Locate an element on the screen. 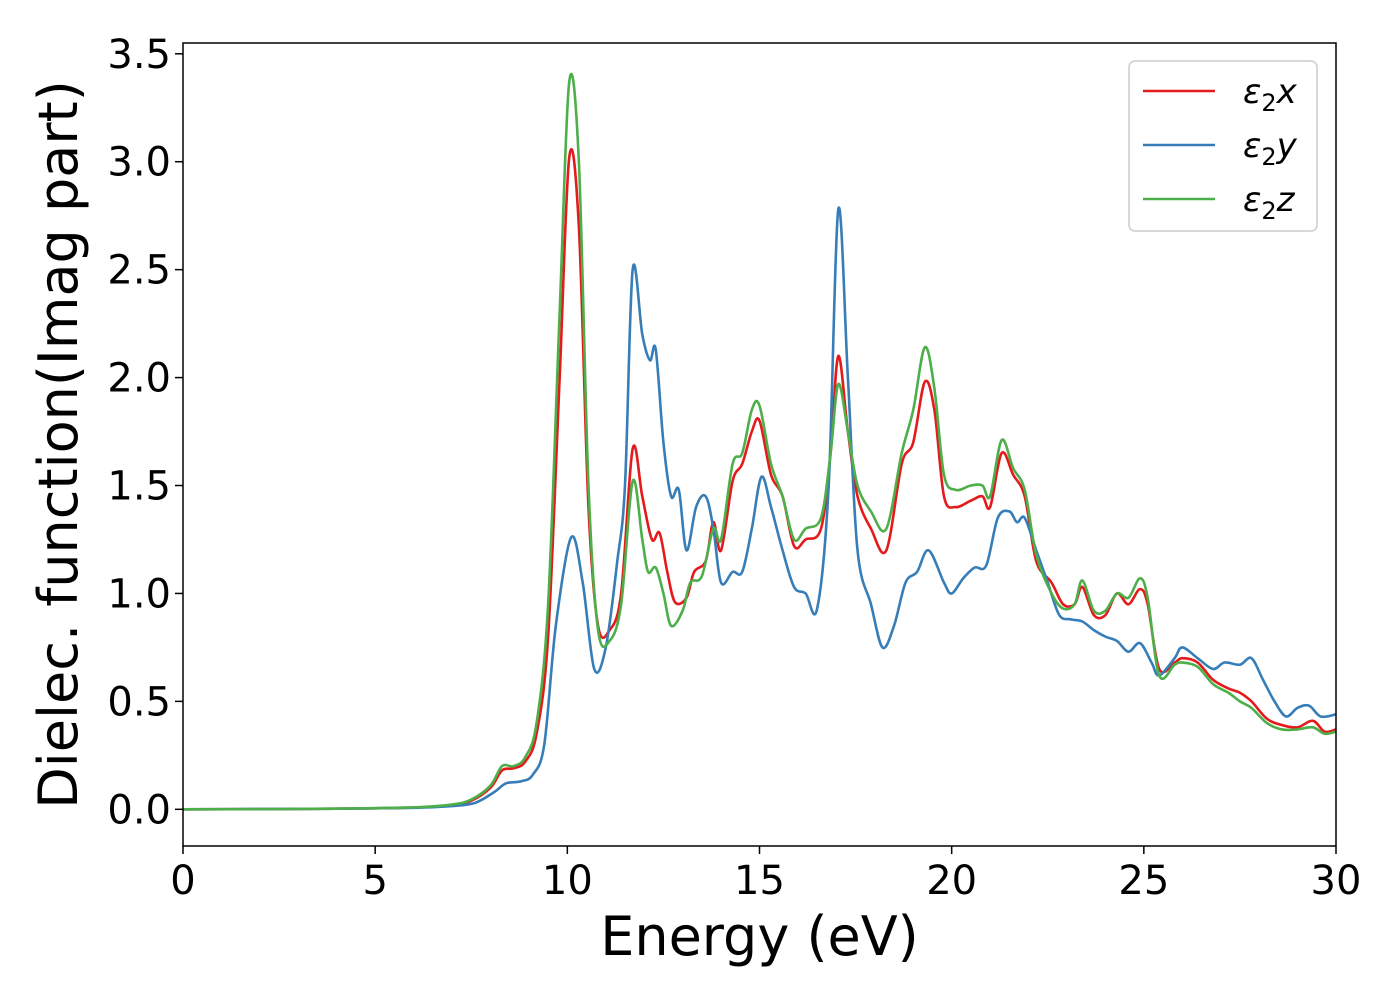 The height and width of the screenshot is (1000, 1400). y-tick-label: 3.5 is located at coordinates (139, 55).